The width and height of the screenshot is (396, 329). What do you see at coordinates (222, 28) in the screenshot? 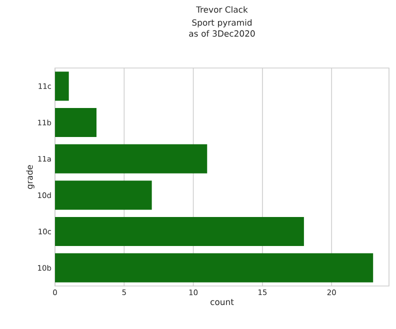
I see `chart-subtitle: Sport pyramid as of 3Dec2020` at bounding box center [222, 28].